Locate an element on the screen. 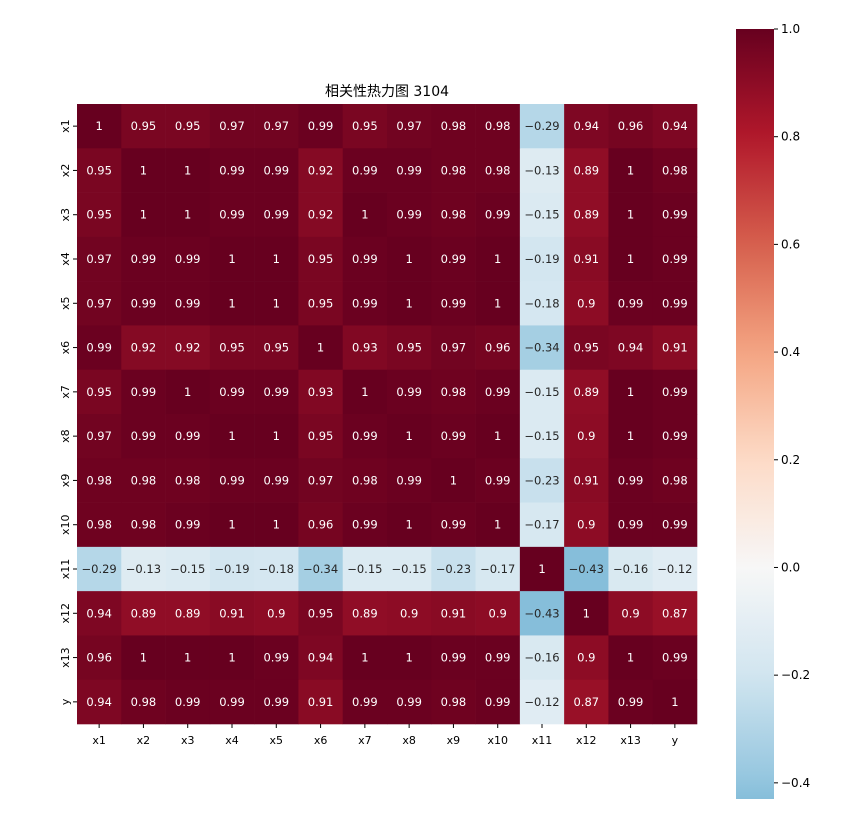 The image size is (846, 817). cell-value-label: −0.43 is located at coordinates (541, 613).